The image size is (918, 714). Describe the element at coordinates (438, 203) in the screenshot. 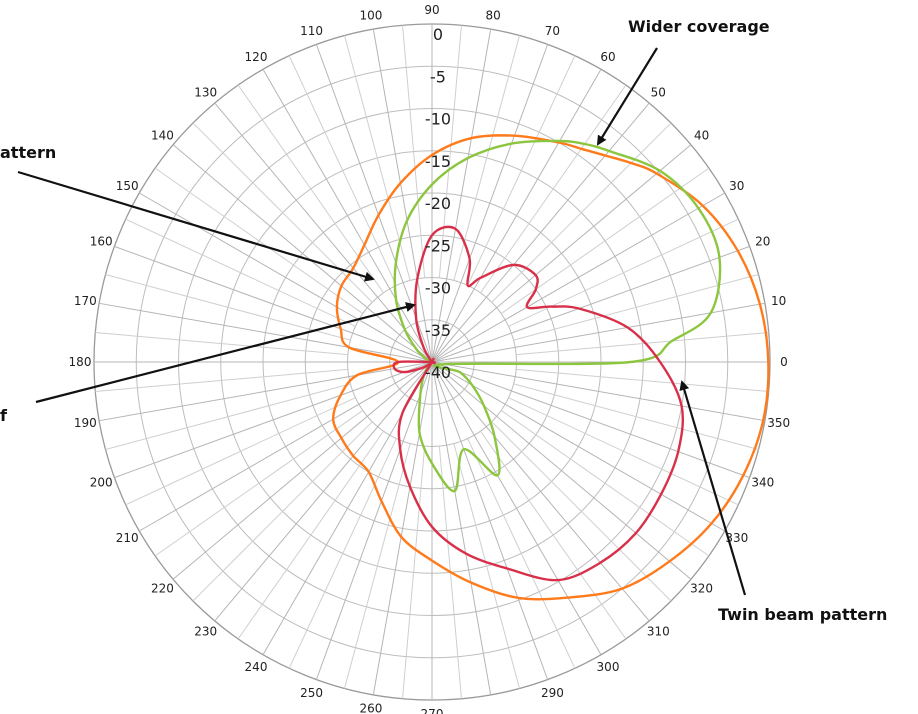

I see `ring-tick-label: -20` at that location.